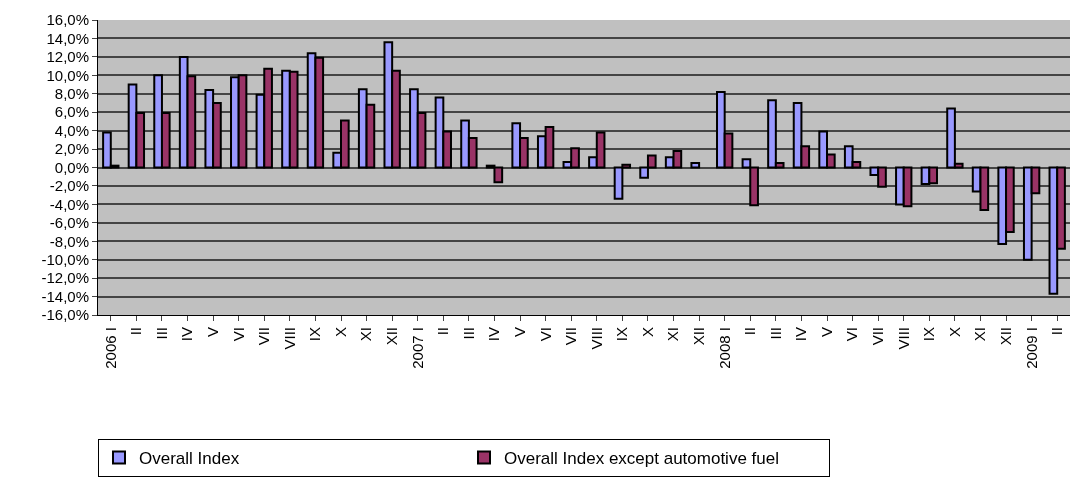 This screenshot has width=1070, height=477. What do you see at coordinates (189, 459) in the screenshot?
I see `legend-label: Overall Index` at bounding box center [189, 459].